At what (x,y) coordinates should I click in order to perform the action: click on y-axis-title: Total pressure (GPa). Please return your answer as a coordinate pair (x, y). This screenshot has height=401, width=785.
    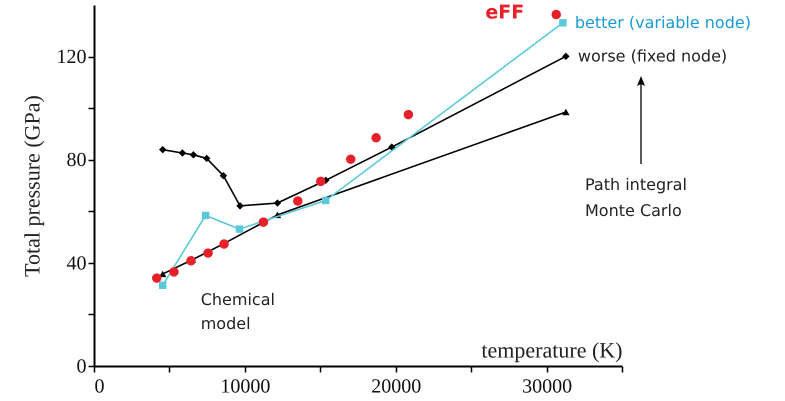
    Looking at the image, I should click on (32, 186).